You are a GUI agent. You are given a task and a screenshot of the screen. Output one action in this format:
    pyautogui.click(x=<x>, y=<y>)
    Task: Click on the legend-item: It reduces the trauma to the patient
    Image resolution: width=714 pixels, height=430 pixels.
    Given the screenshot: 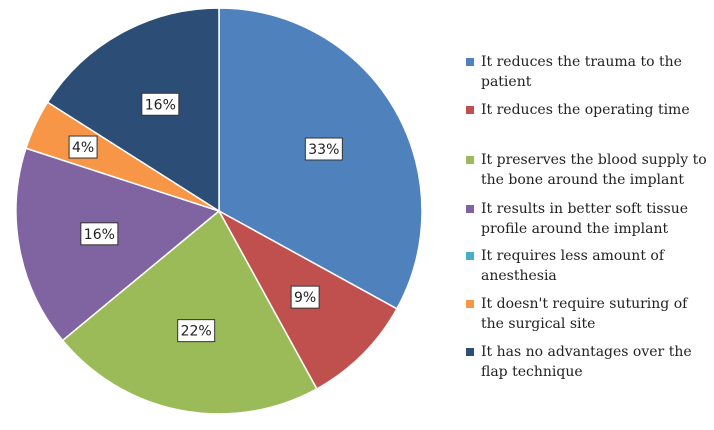 What is the action you would take?
    pyautogui.click(x=589, y=72)
    